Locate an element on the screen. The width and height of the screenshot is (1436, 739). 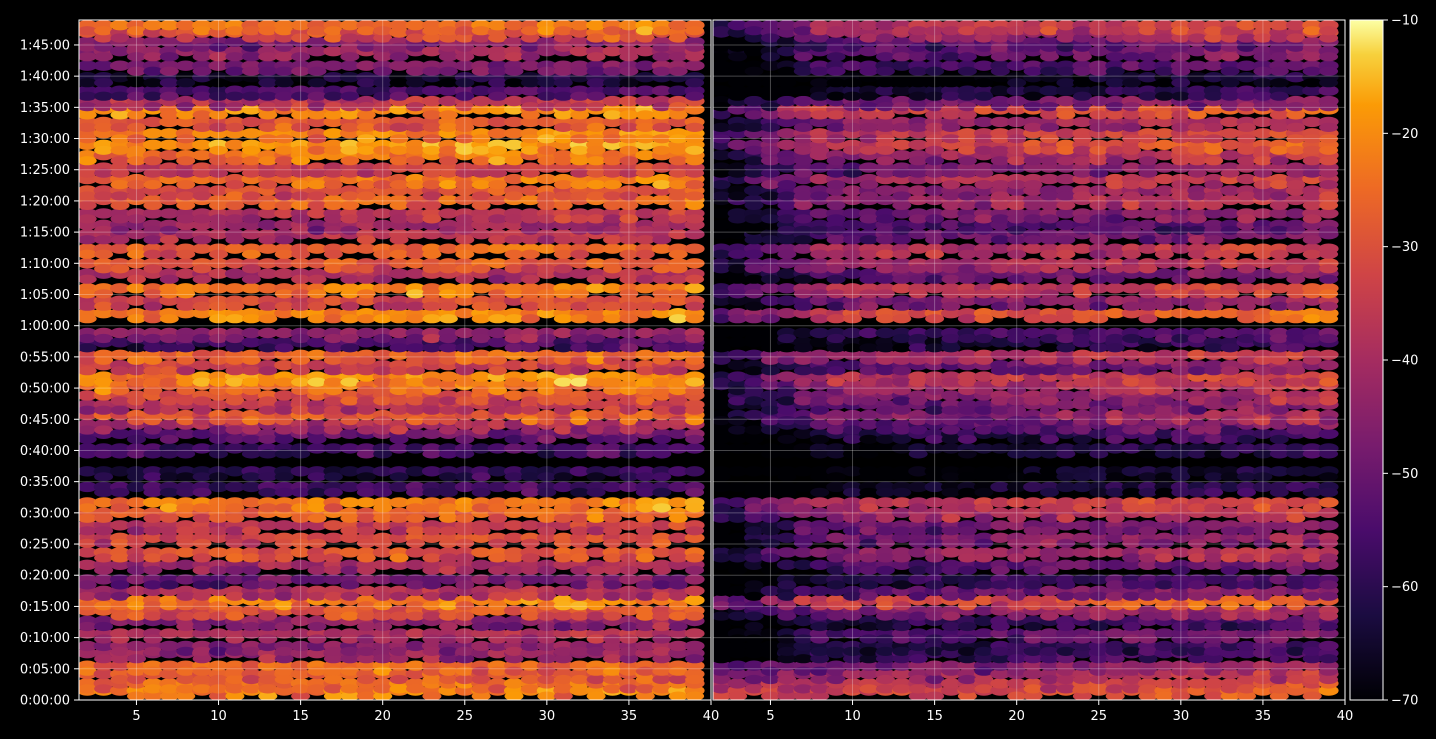
y-tick-label: 0:05:00 is located at coordinates (45, 669).